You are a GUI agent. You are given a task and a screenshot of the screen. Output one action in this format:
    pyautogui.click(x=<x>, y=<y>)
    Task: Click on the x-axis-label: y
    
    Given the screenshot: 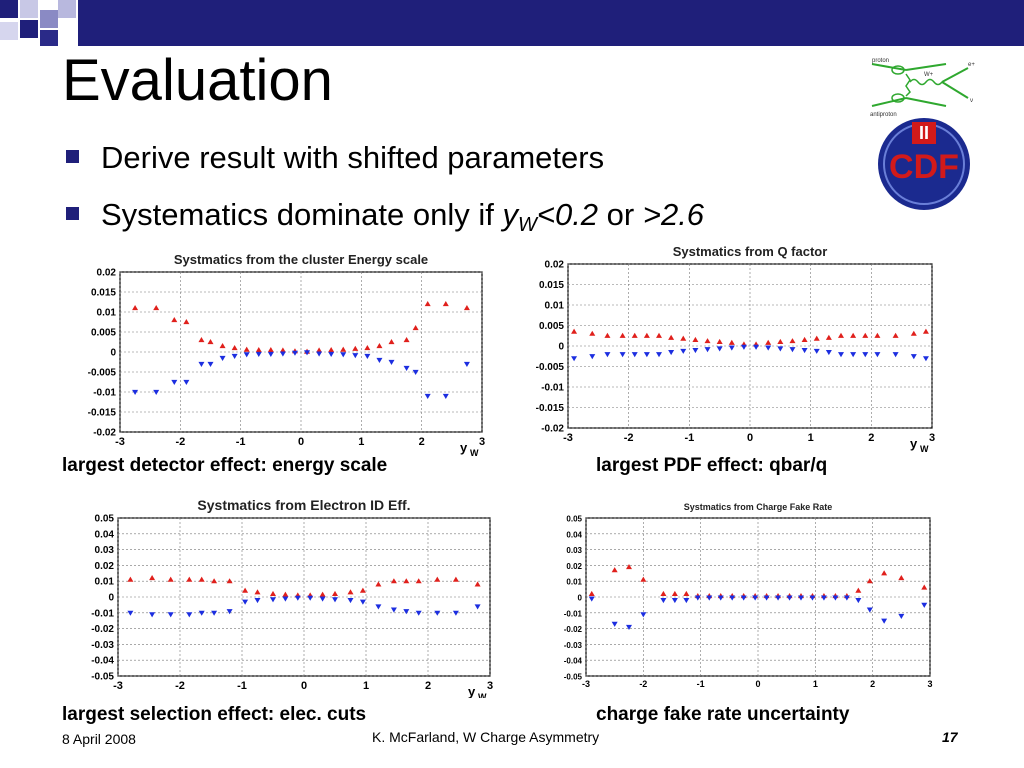 What is the action you would take?
    pyautogui.click(x=472, y=691)
    